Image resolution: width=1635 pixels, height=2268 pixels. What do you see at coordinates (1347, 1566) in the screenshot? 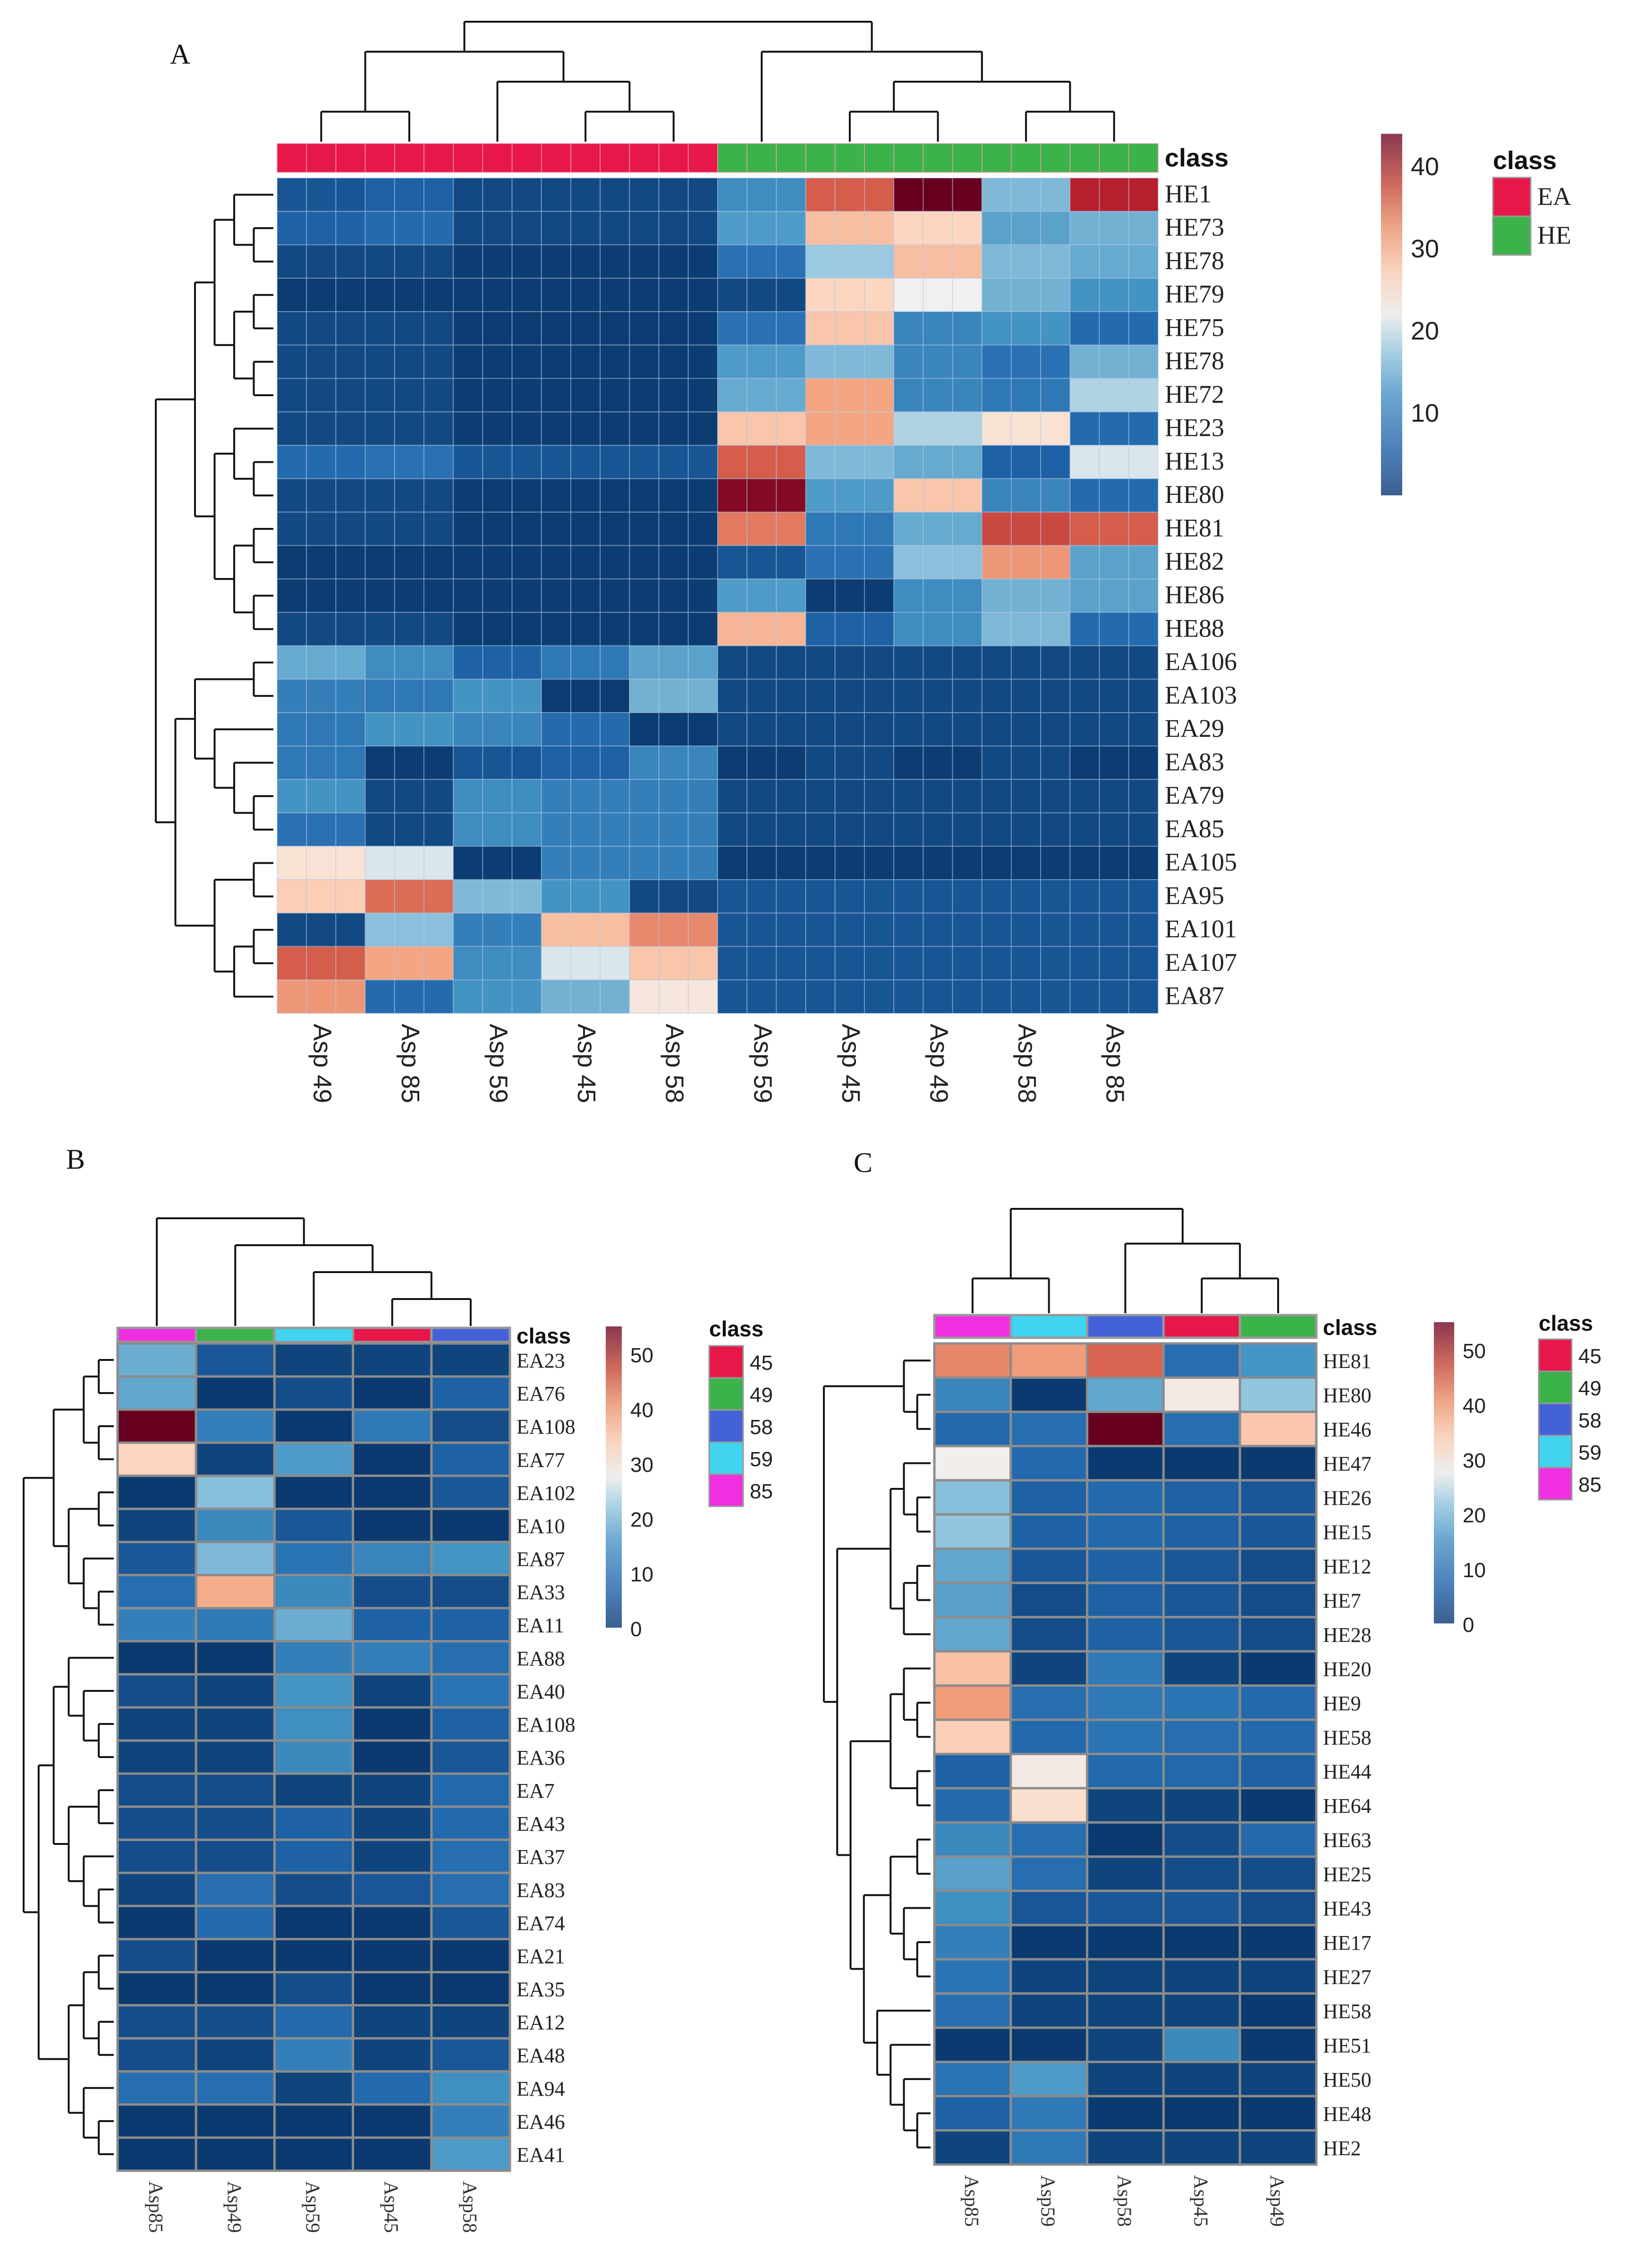
I see `row-label: HE12` at bounding box center [1347, 1566].